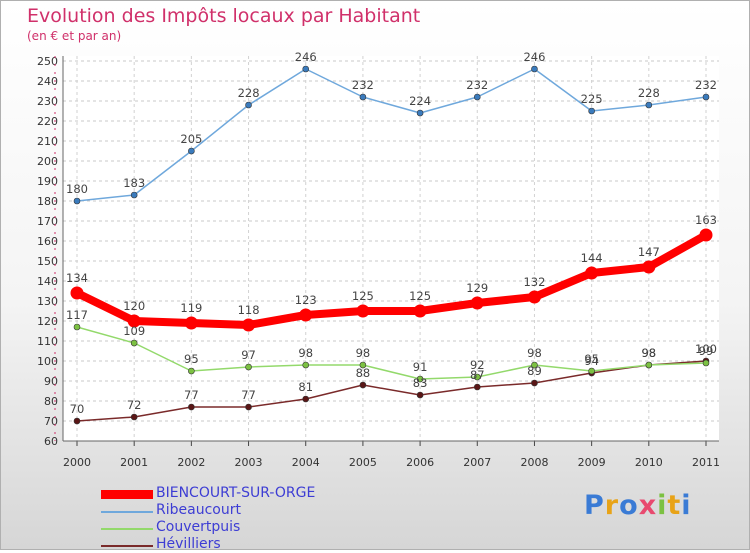 This screenshot has height=553, width=750. I want to click on legend-label: Hévilliers, so click(188, 544).